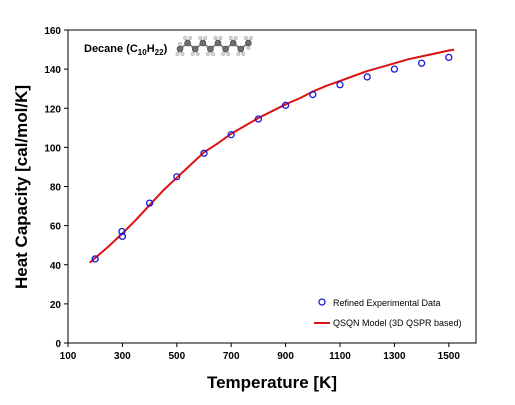 The height and width of the screenshot is (405, 515). I want to click on x-axis-title: Temperature [K], so click(272, 382).